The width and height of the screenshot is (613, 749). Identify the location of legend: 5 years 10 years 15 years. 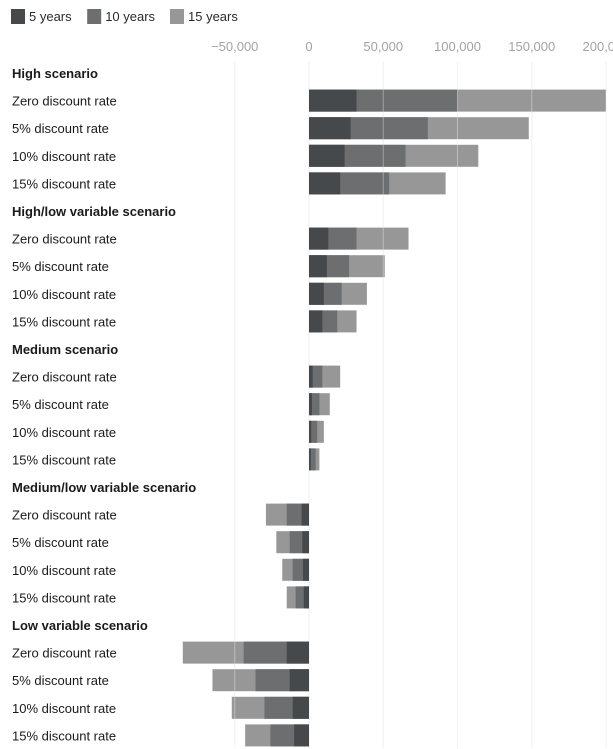
(124, 16).